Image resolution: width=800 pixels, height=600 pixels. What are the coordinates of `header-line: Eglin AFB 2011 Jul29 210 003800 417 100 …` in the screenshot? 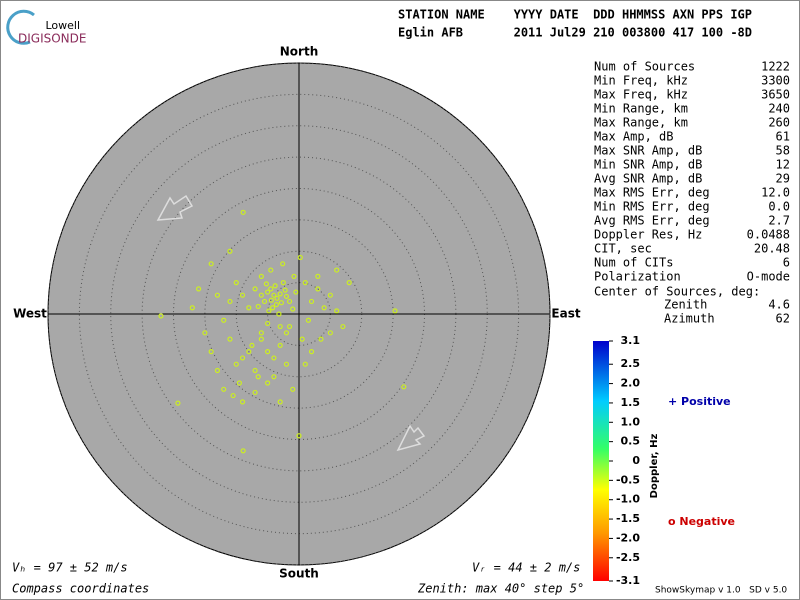 It's located at (575, 33).